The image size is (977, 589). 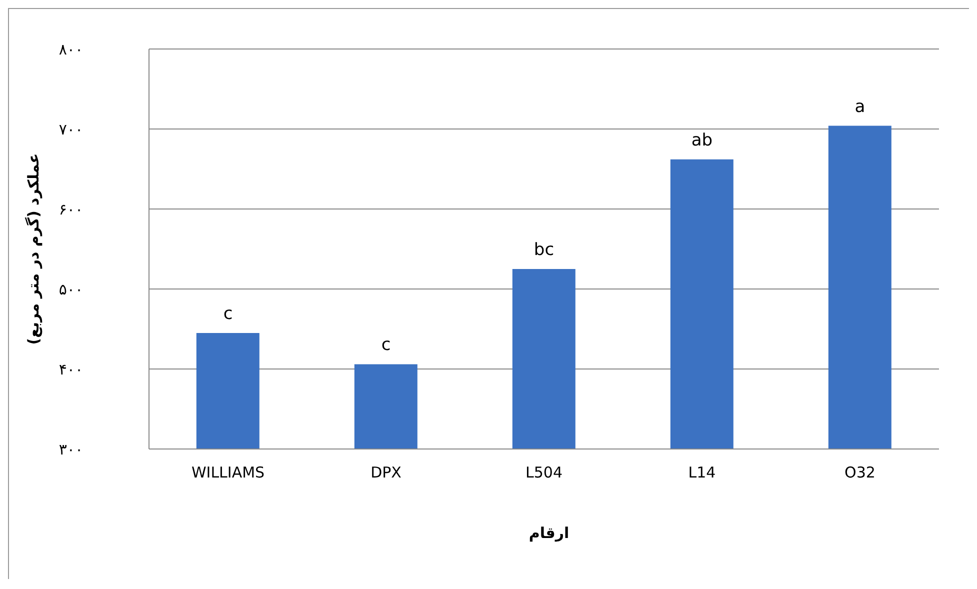 What do you see at coordinates (70, 449) in the screenshot?
I see `y-tick-label: ۳۰۰` at bounding box center [70, 449].